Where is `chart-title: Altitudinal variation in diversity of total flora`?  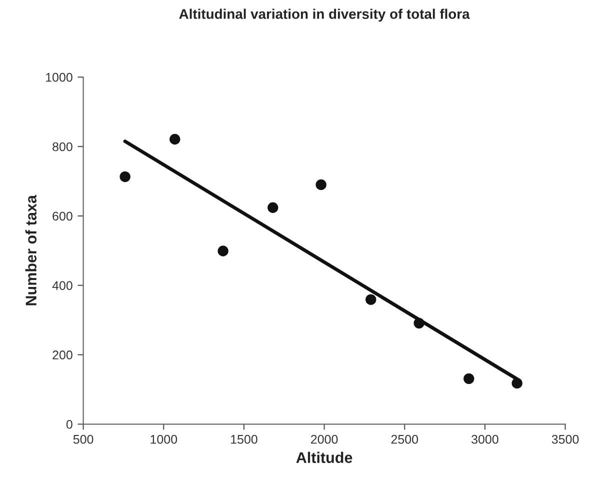 chart-title: Altitudinal variation in diversity of total flora is located at coordinates (324, 15).